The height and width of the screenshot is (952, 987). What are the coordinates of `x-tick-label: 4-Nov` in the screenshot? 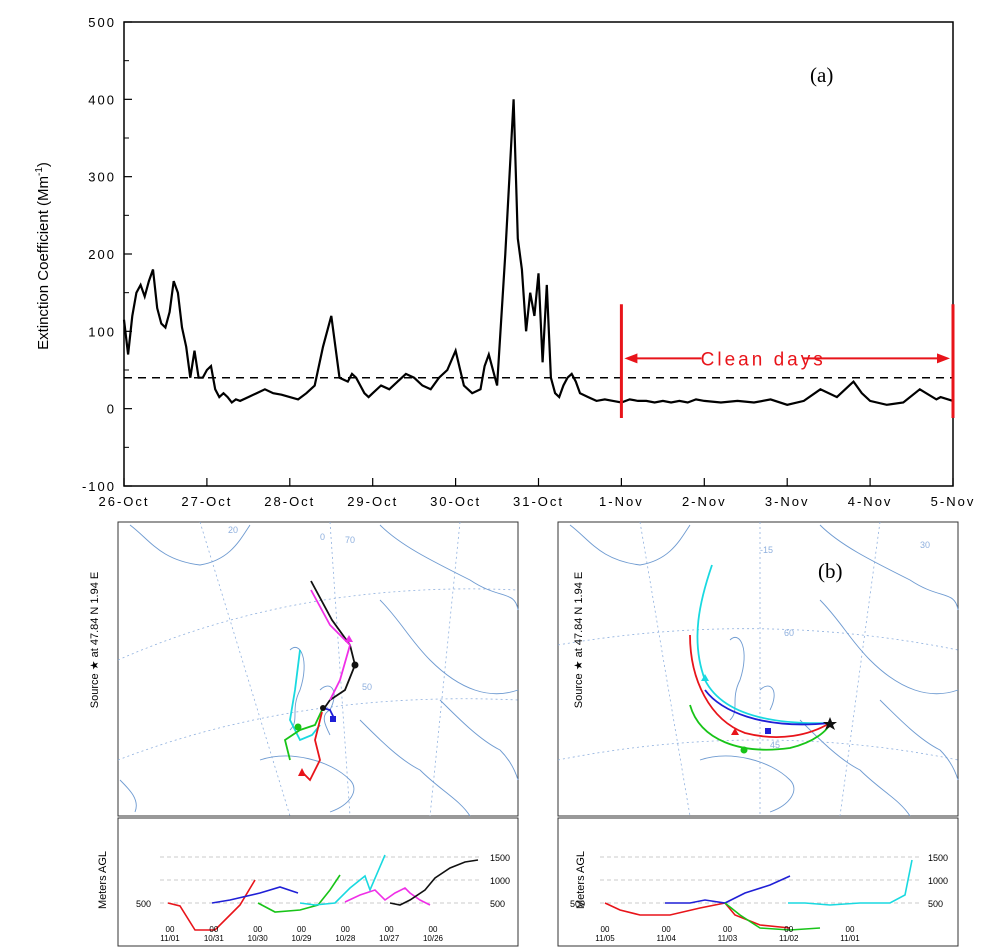 It's located at (870, 501).